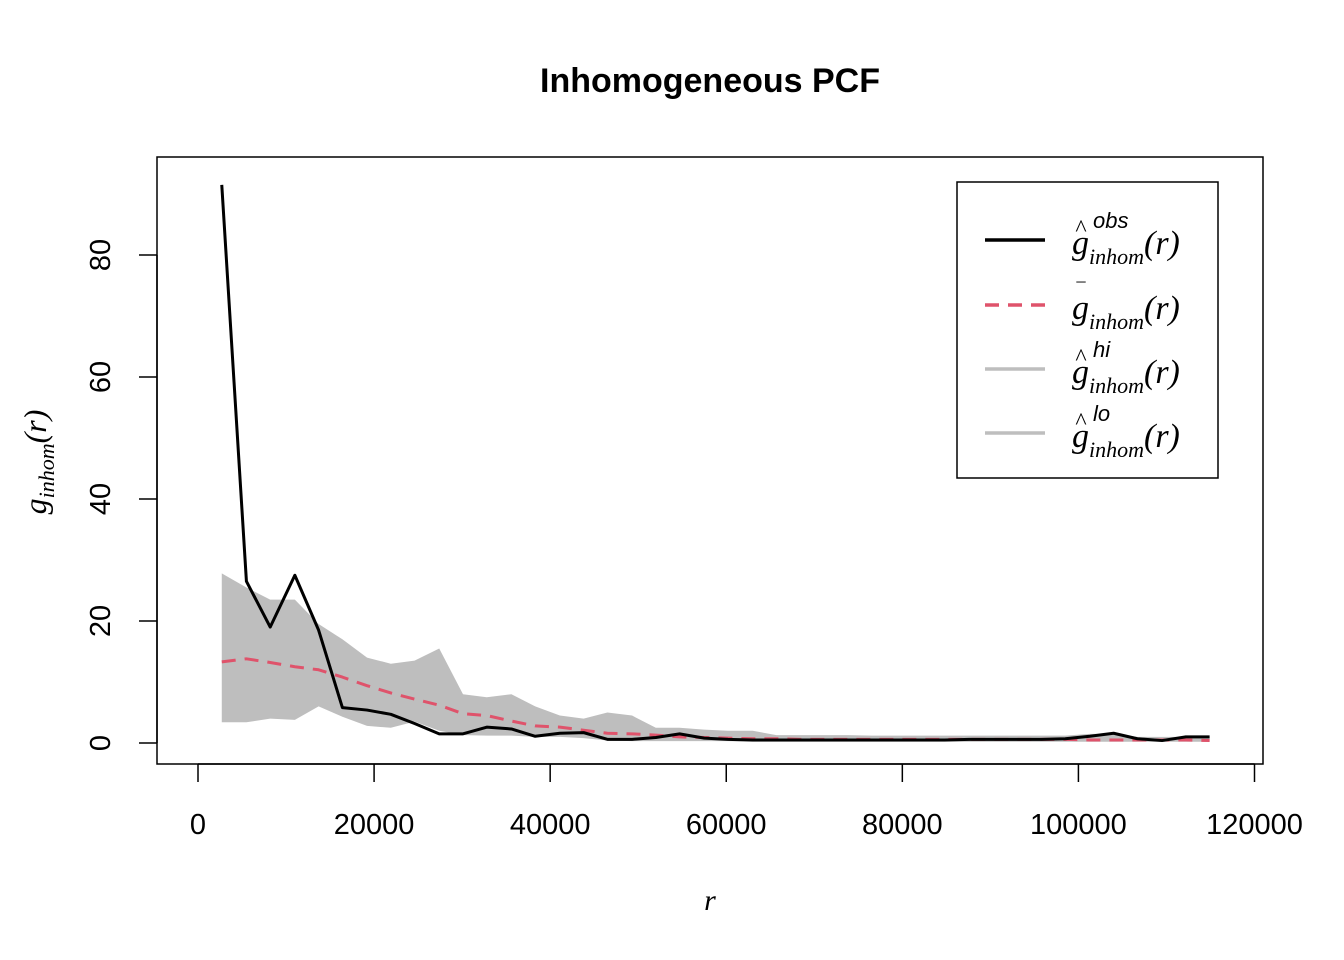  I want to click on y-axis-label-base: g, so click(35, 506).